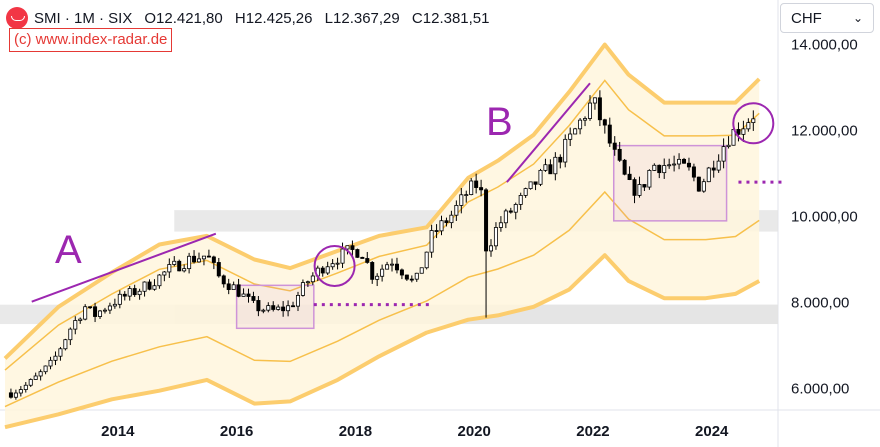 Image resolution: width=880 pixels, height=447 pixels. What do you see at coordinates (83, 18) in the screenshot?
I see `symbol-label: SMI · 1M · SIX` at bounding box center [83, 18].